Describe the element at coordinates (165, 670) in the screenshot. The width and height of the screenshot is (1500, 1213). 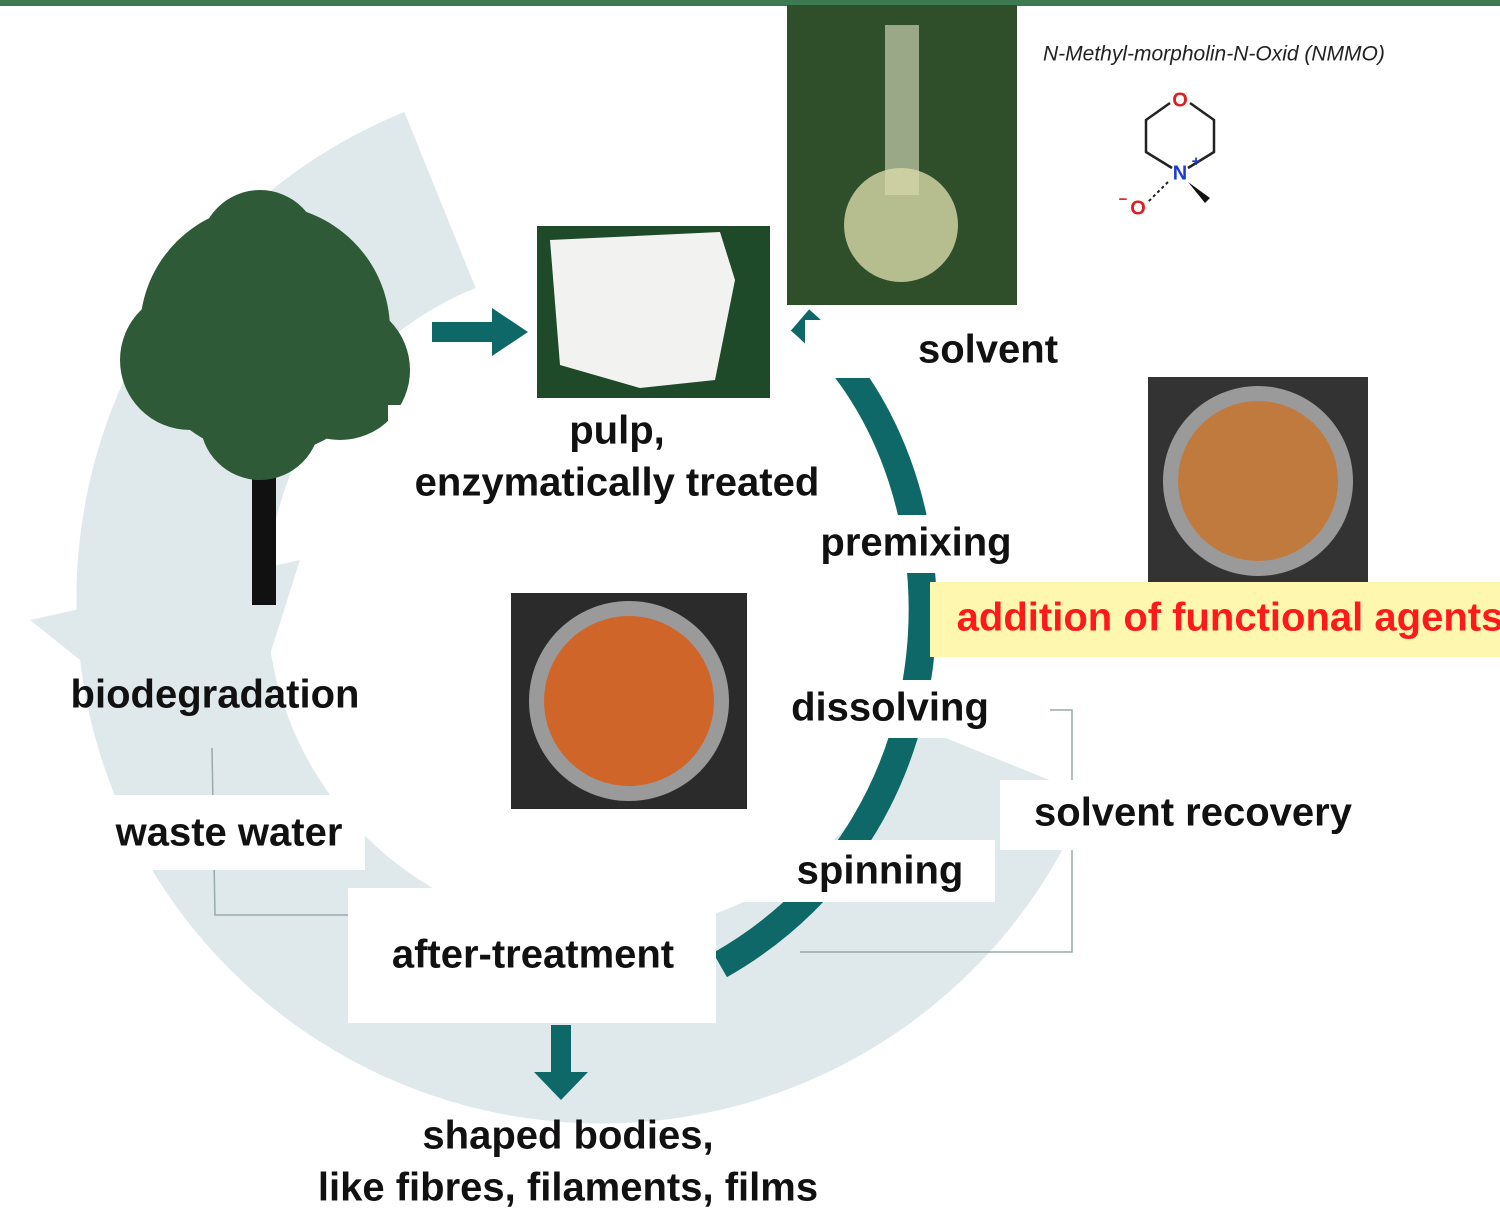
I see `background-arrowhead` at that location.